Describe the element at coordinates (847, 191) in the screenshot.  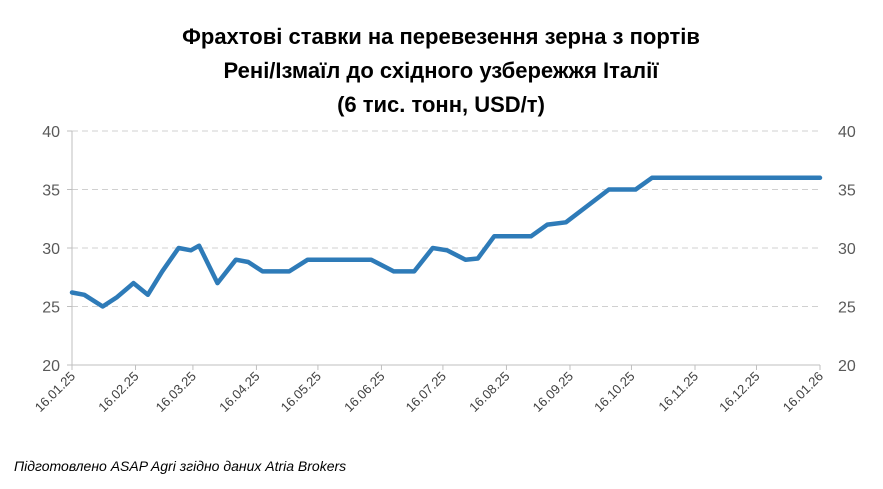
I see `y2-tick-label: 35` at that location.